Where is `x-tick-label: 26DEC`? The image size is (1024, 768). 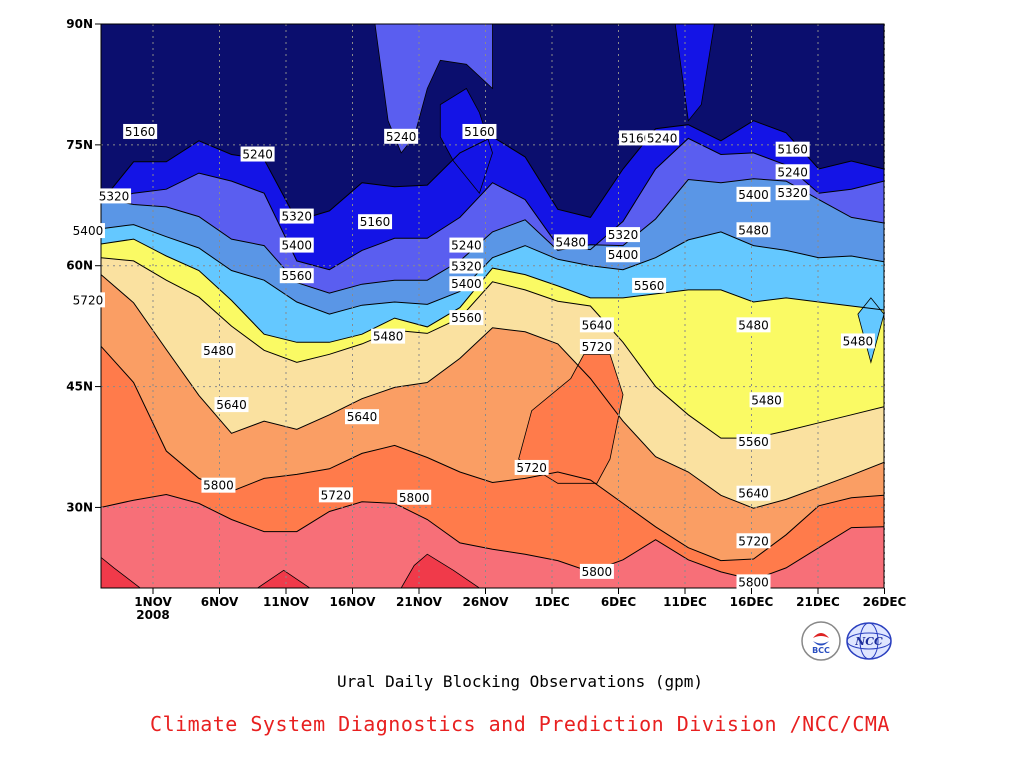 x-tick-label: 26DEC is located at coordinates (885, 602).